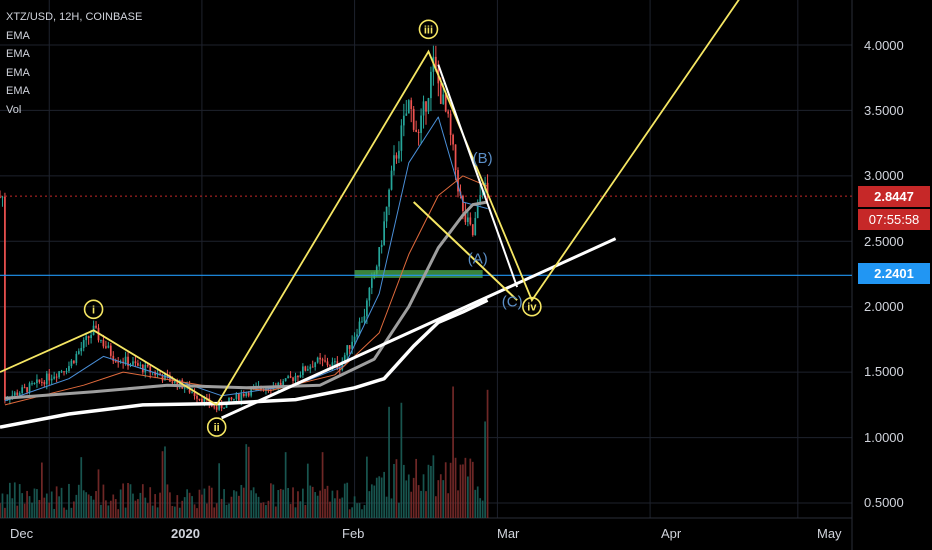 This screenshot has width=932, height=550. I want to click on time-tick: Feb, so click(353, 533).